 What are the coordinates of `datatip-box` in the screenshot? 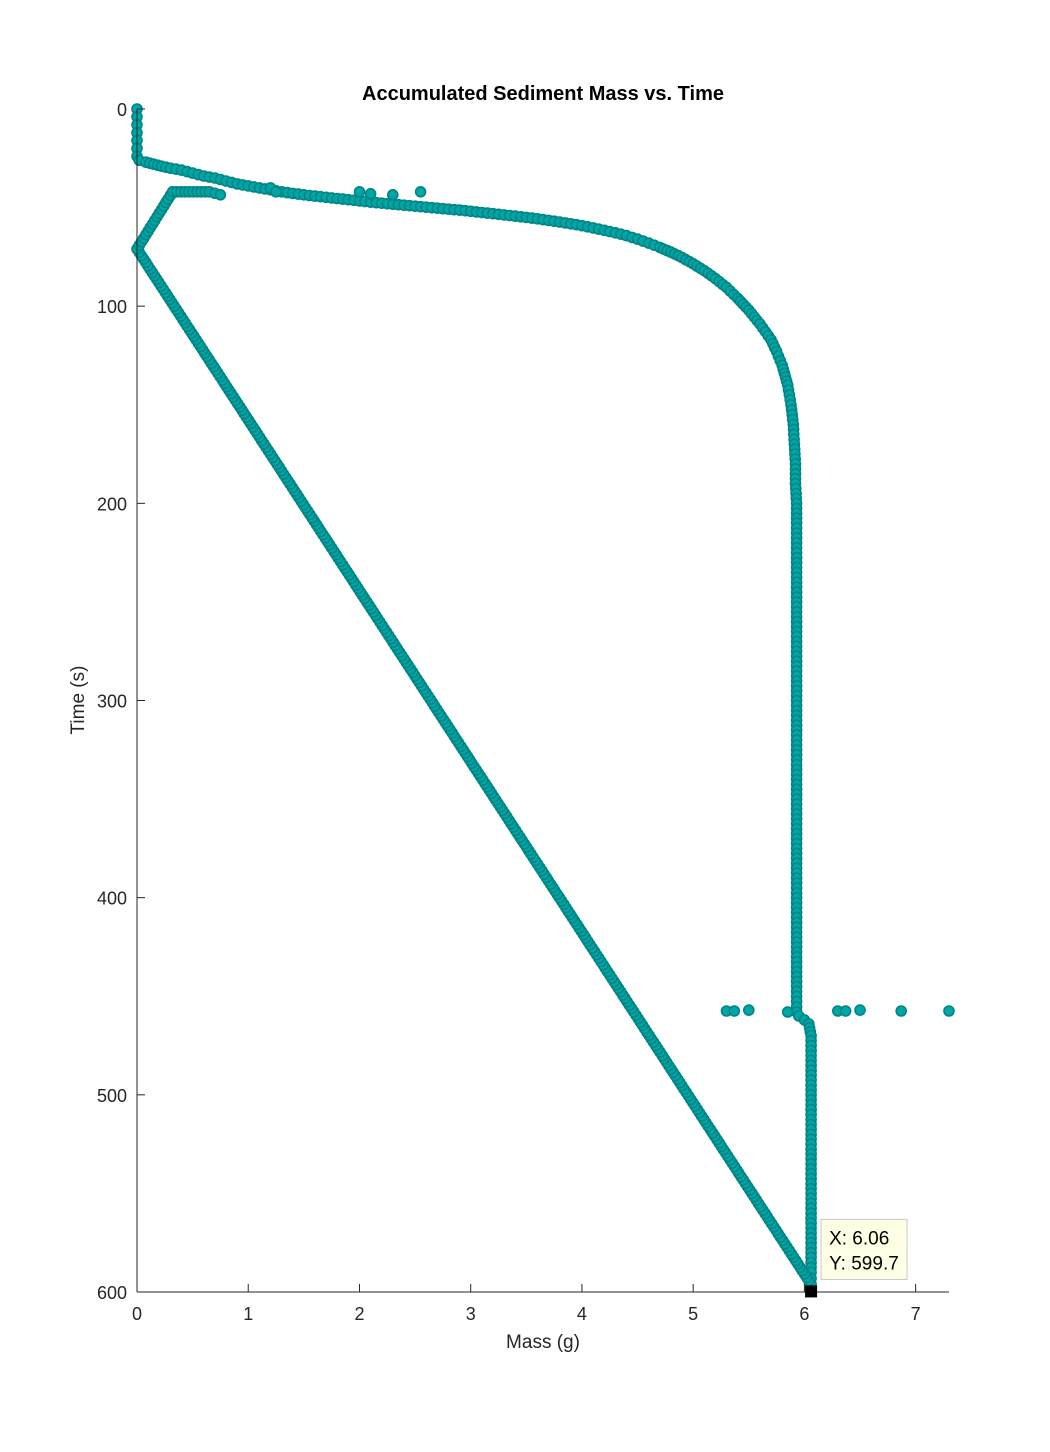 It's located at (864, 1249).